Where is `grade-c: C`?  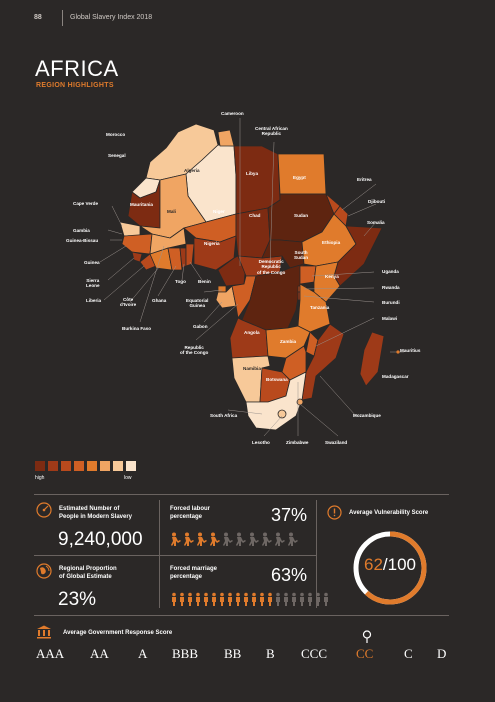 grade-c: C is located at coordinates (408, 653).